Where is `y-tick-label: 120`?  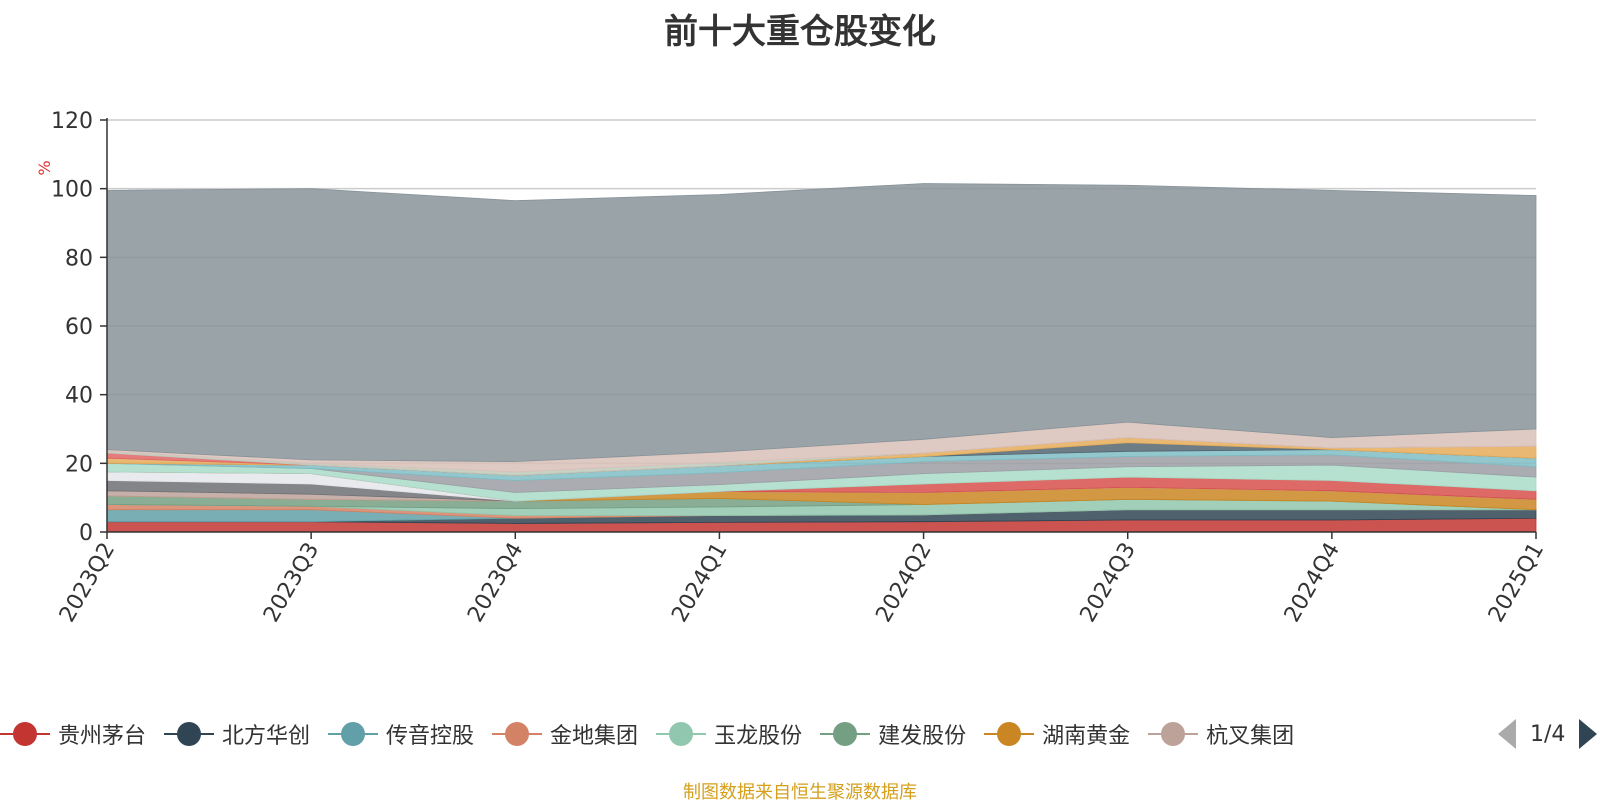 y-tick-label: 120 is located at coordinates (72, 121).